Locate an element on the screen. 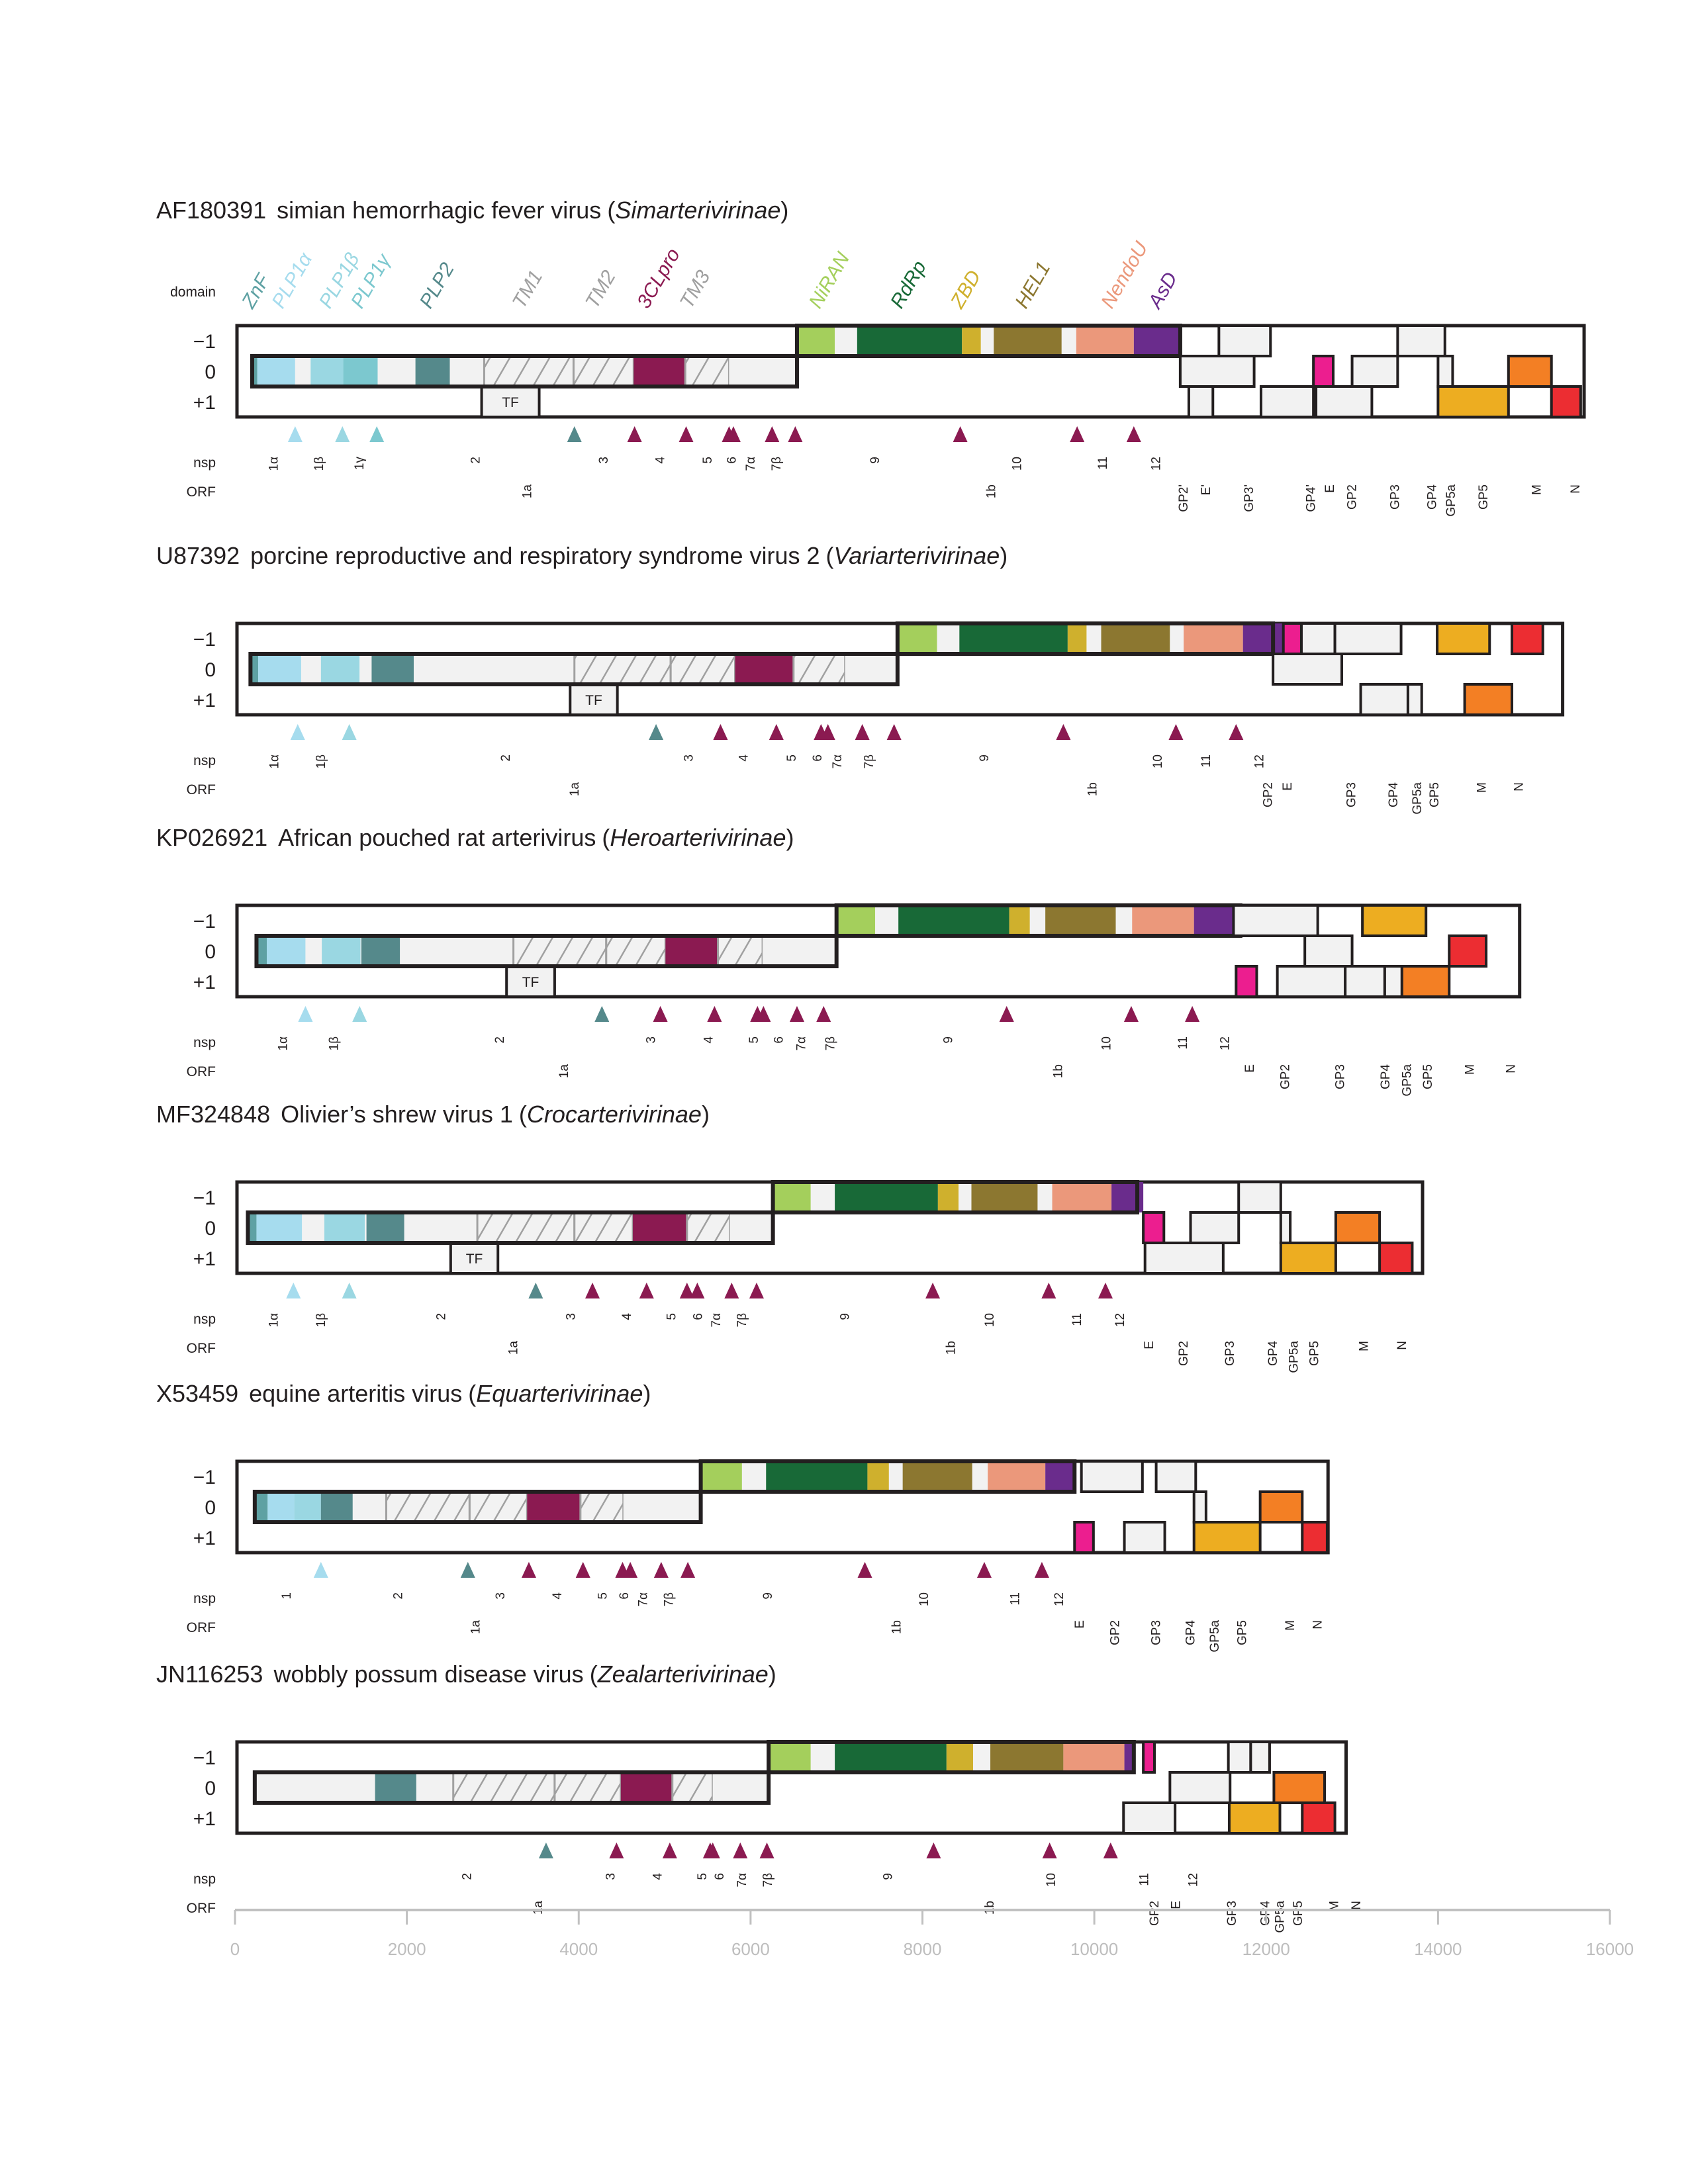 Image resolution: width=1688 pixels, height=2184 pixels. subfamily: Heroarterivirinae is located at coordinates (698, 837).